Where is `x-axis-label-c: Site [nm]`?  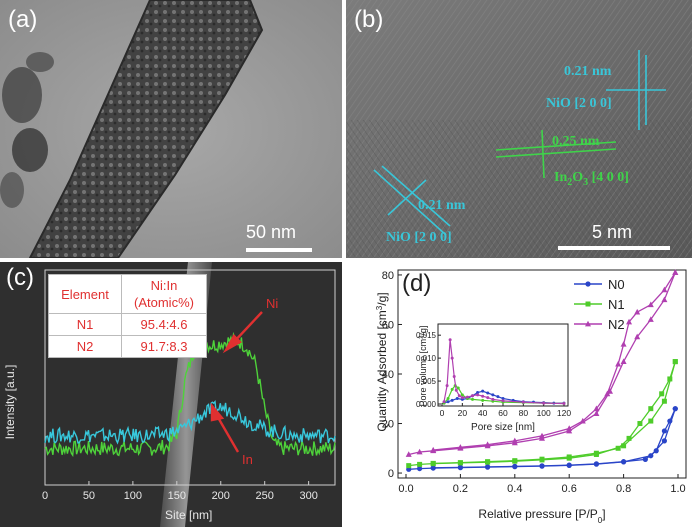
x-axis-label-c: Site [nm] is located at coordinates (189, 515).